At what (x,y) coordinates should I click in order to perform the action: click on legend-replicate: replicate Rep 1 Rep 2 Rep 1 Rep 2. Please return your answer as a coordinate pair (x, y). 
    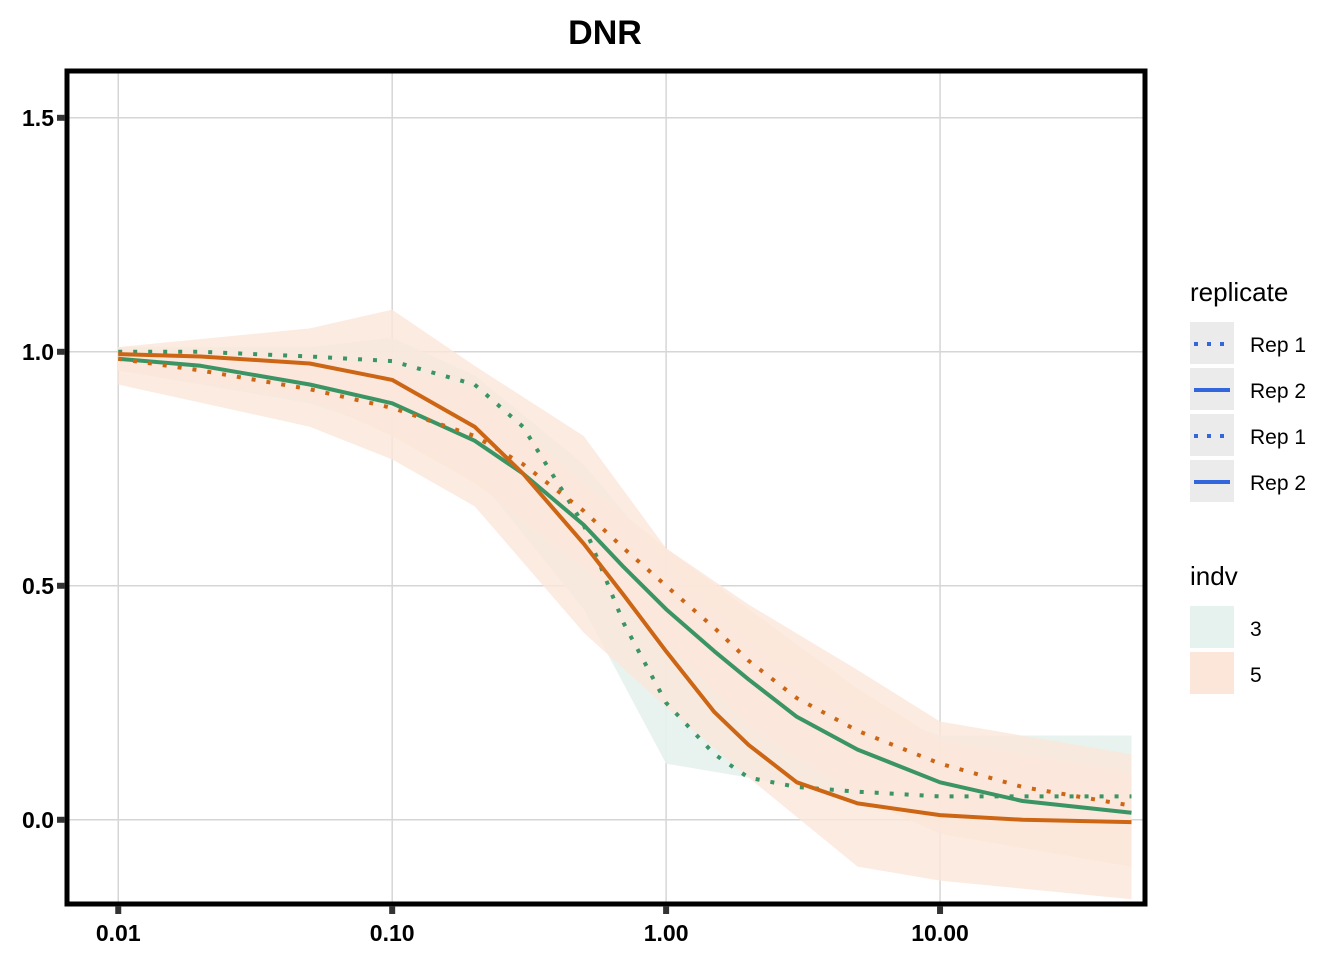
    Looking at the image, I should click on (1248, 389).